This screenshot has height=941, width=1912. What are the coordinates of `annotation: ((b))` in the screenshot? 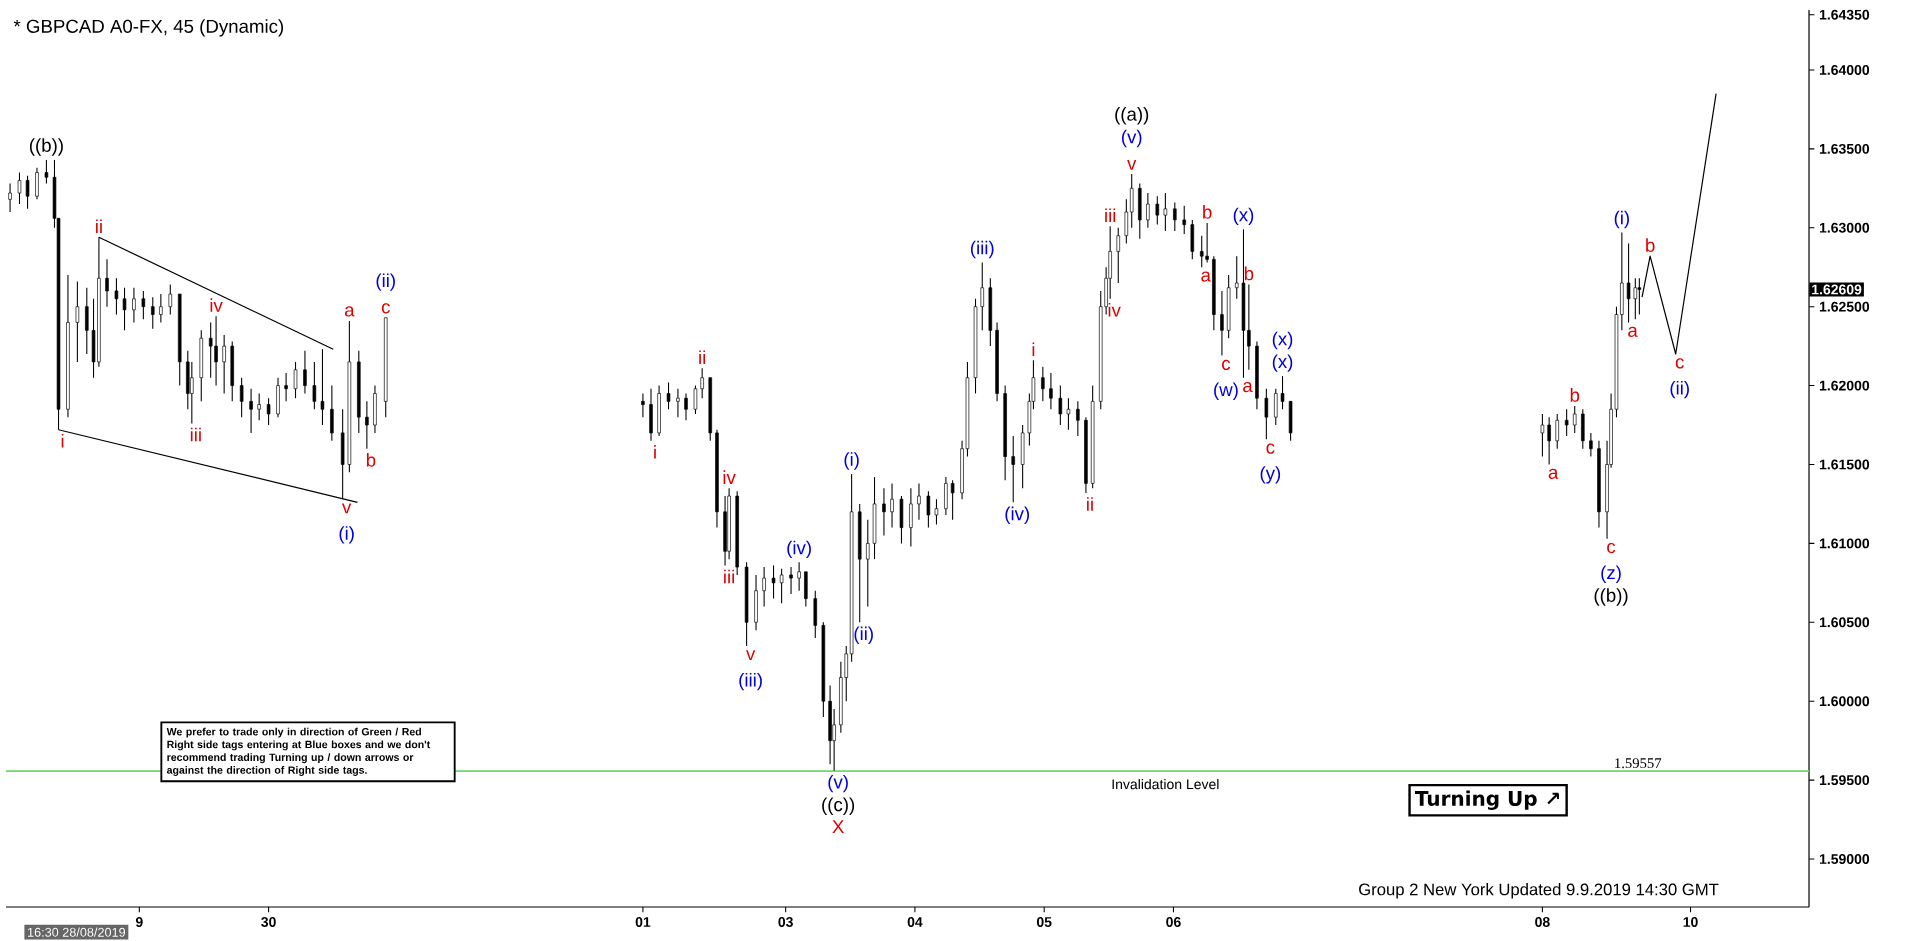 It's located at (1611, 597).